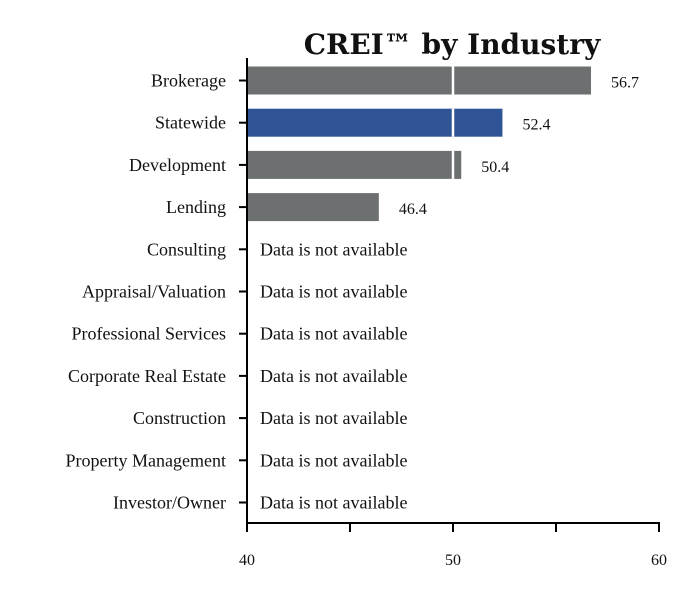 The image size is (700, 600). Describe the element at coordinates (659, 560) in the screenshot. I see `x-tick-label-60: 60` at that location.